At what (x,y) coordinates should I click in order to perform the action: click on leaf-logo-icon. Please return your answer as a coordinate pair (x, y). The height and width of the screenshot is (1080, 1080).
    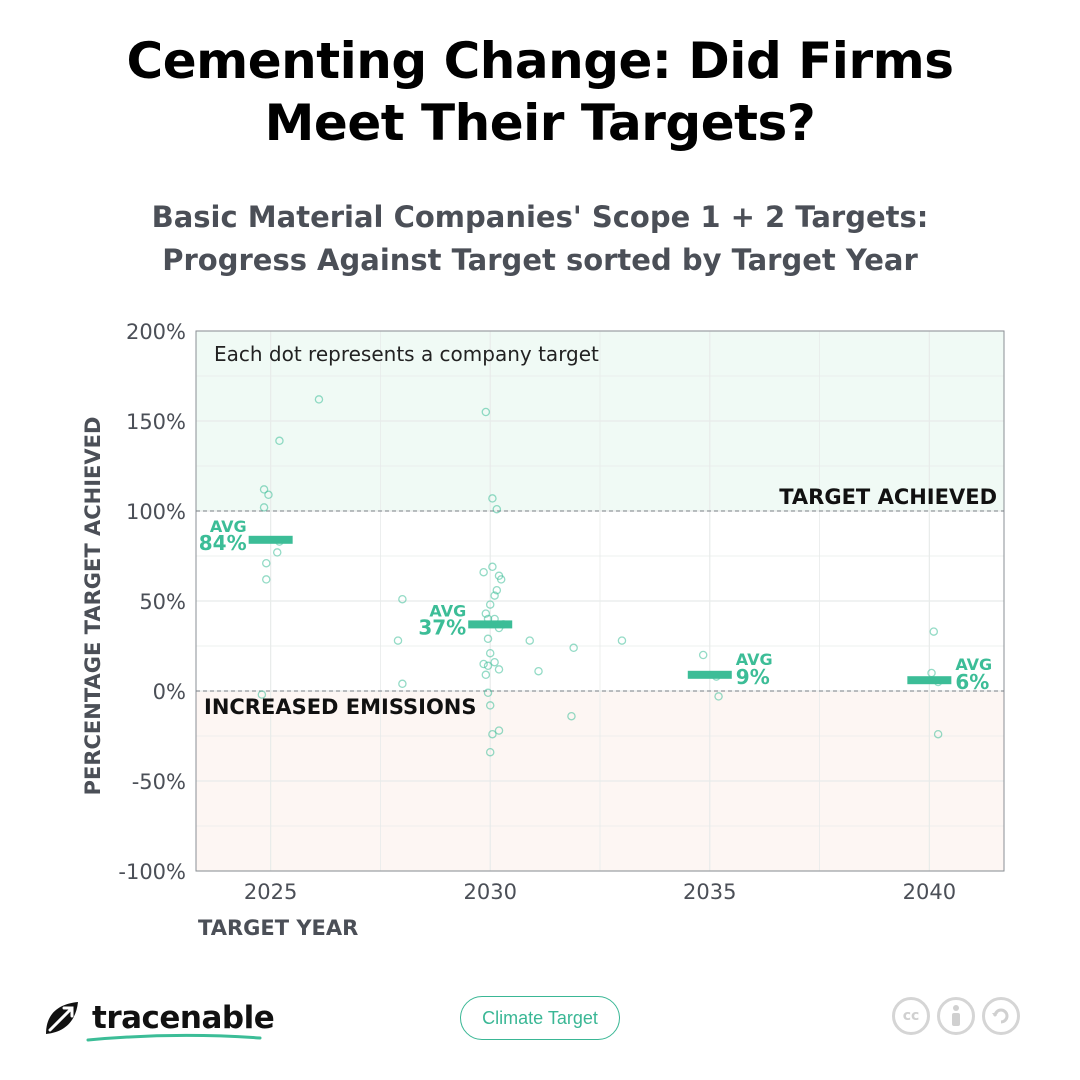
    Looking at the image, I should click on (62, 1018).